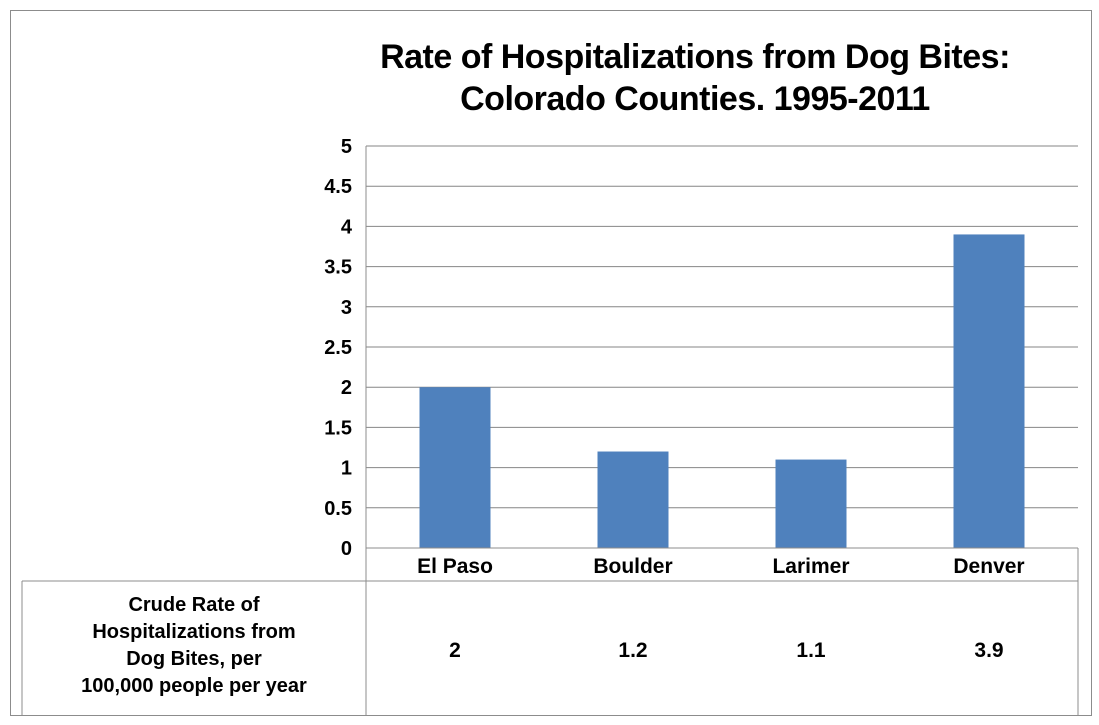 This screenshot has width=1099, height=725. I want to click on data-table-row-label: 100,000 people per year, so click(194, 686).